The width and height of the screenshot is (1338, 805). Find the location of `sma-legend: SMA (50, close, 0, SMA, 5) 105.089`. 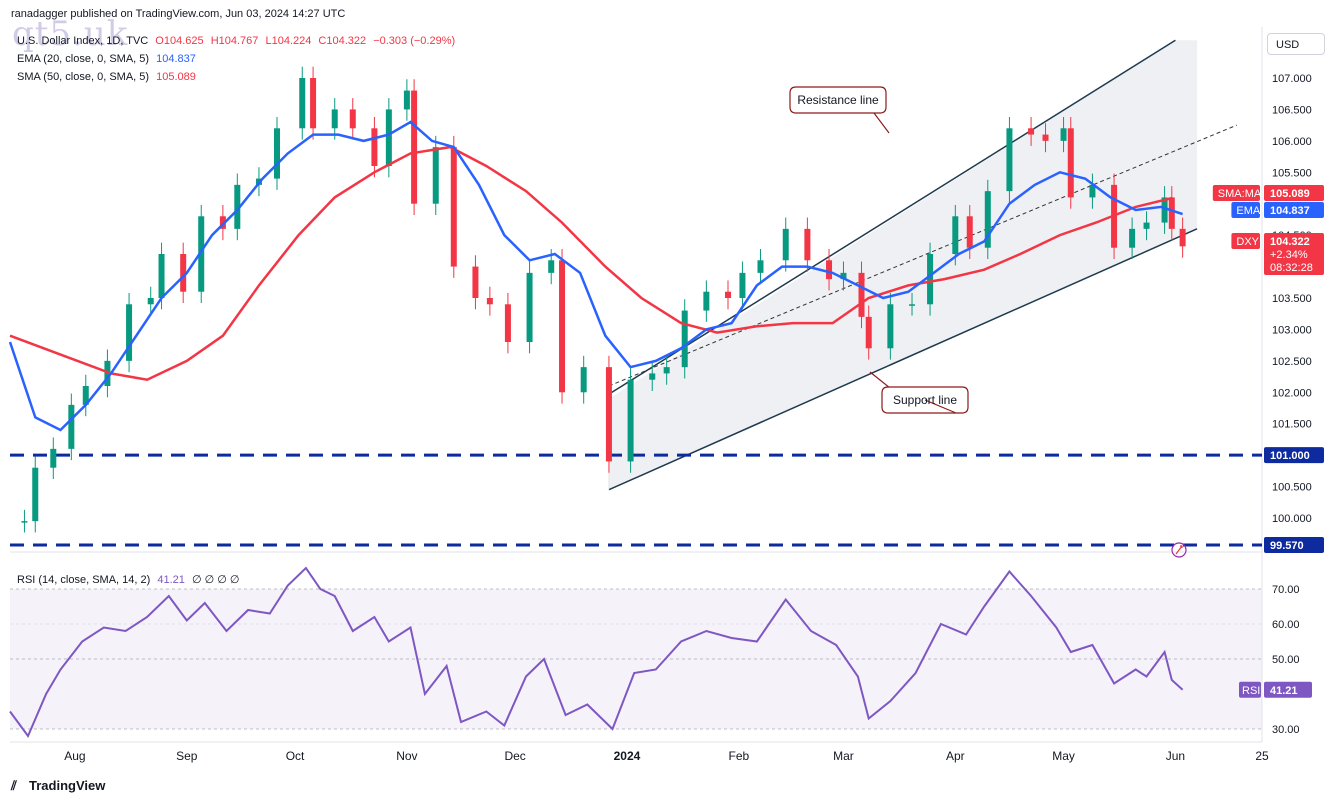

sma-legend: SMA (50, close, 0, SMA, 5) 105.089 is located at coordinates (108, 77).